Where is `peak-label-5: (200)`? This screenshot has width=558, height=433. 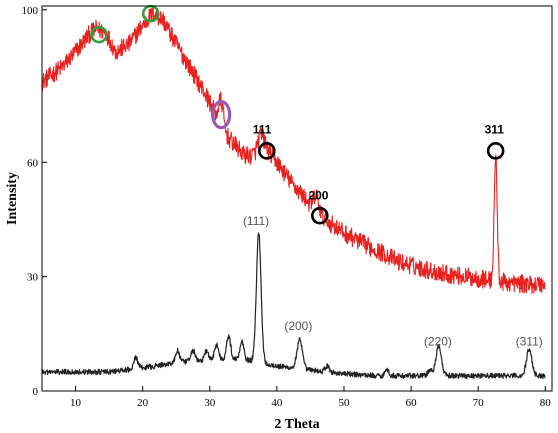 peak-label-5: (200) is located at coordinates (298, 326).